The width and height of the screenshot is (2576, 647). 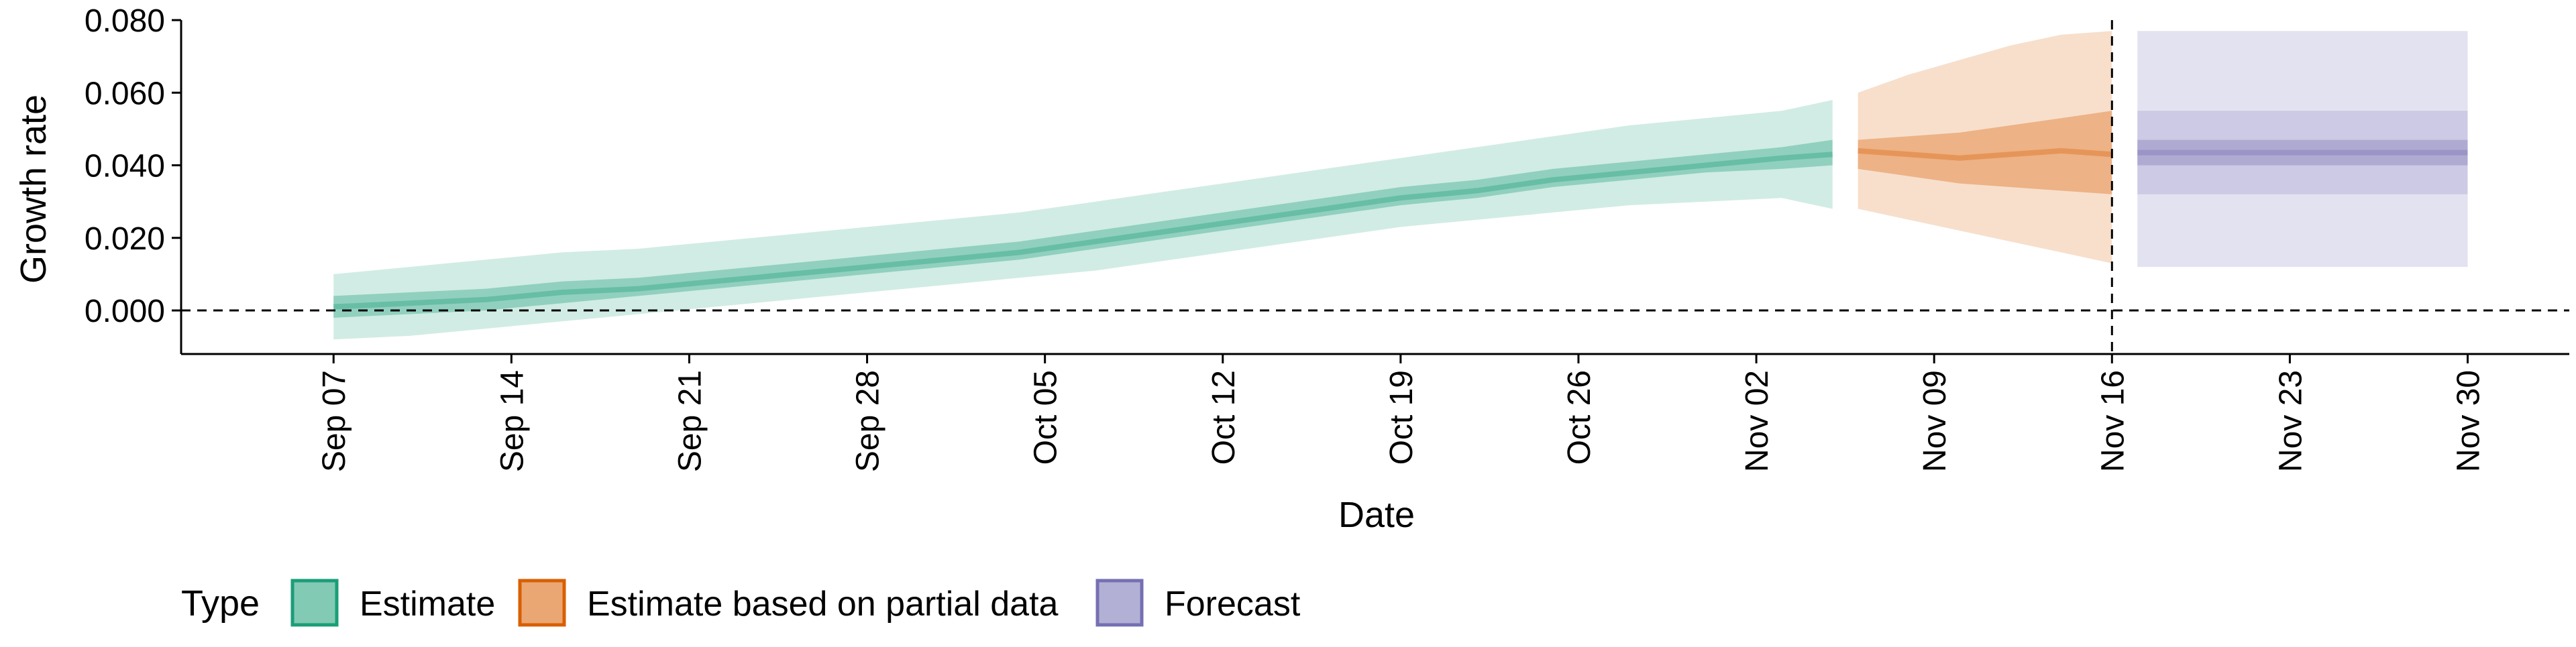 I want to click on x-tick-label-4: Oct 05, so click(x=1046, y=417).